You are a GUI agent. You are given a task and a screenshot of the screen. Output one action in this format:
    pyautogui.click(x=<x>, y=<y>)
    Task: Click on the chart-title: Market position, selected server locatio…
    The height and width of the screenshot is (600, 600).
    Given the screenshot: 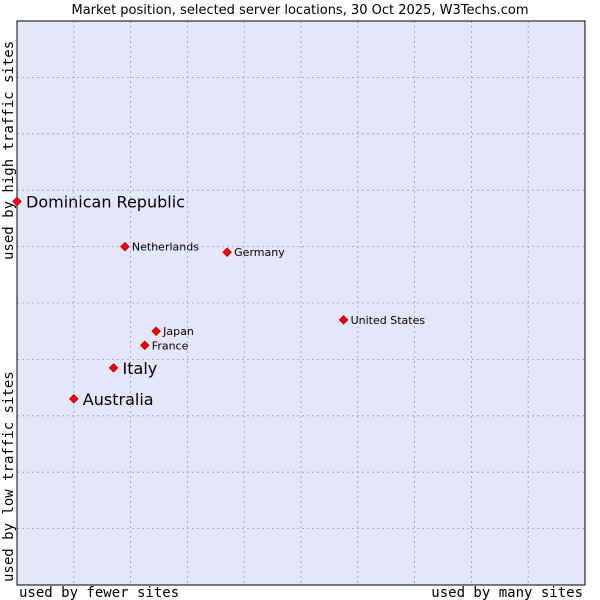 What is the action you would take?
    pyautogui.click(x=299, y=10)
    